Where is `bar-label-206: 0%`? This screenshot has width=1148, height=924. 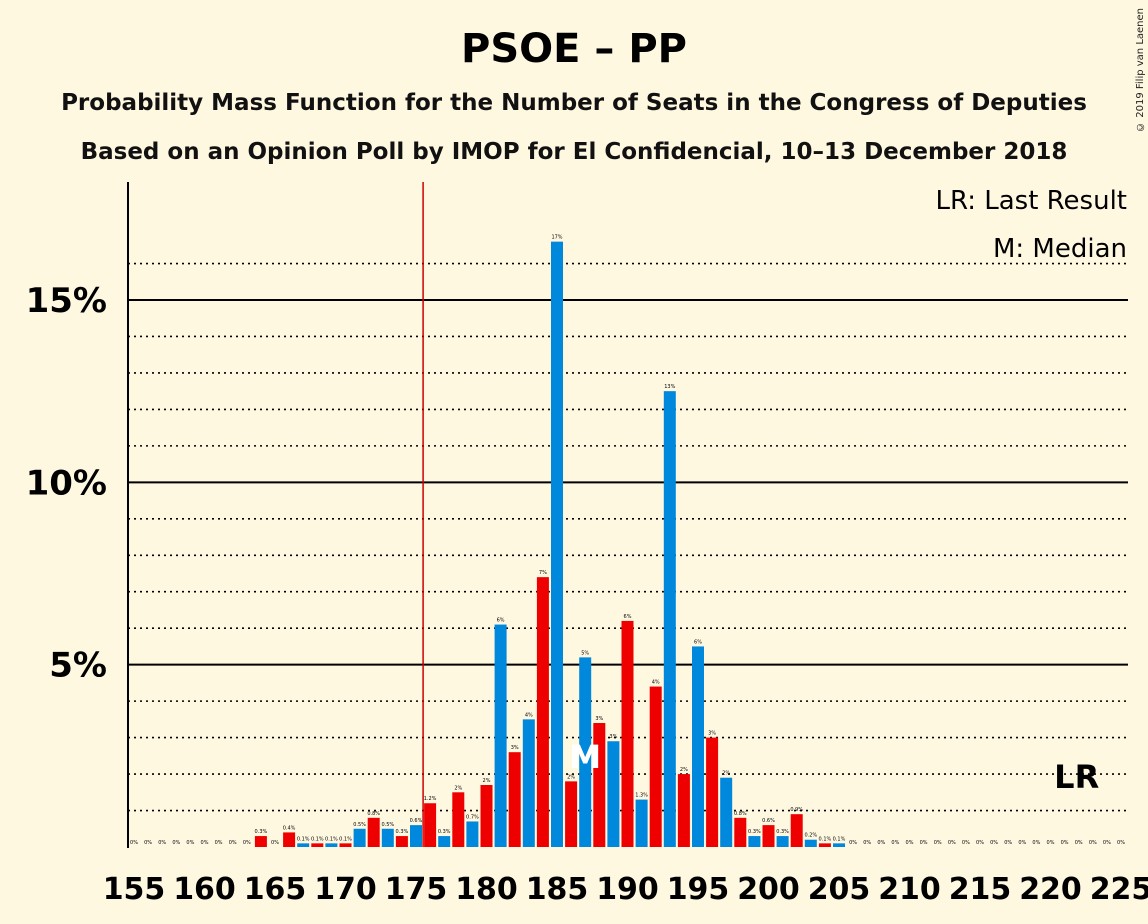 bar-label-206: 0% is located at coordinates (853, 843).